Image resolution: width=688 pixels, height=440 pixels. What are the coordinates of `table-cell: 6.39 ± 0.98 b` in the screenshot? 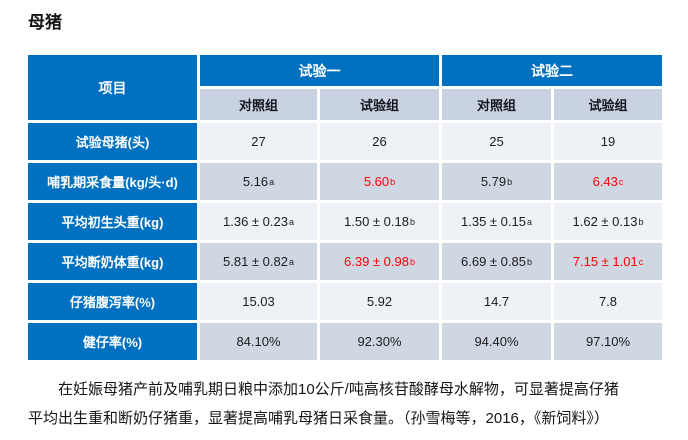 It's located at (379, 261).